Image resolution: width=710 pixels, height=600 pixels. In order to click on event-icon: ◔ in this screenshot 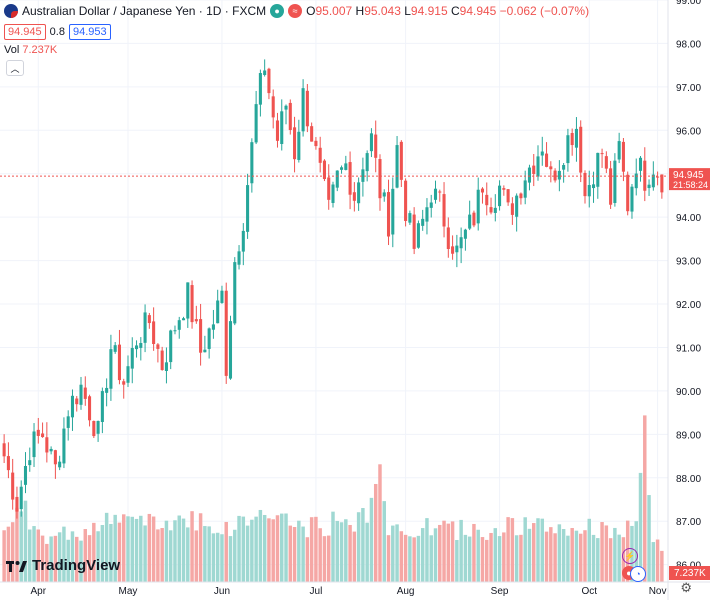, I will do `click(638, 574)`.